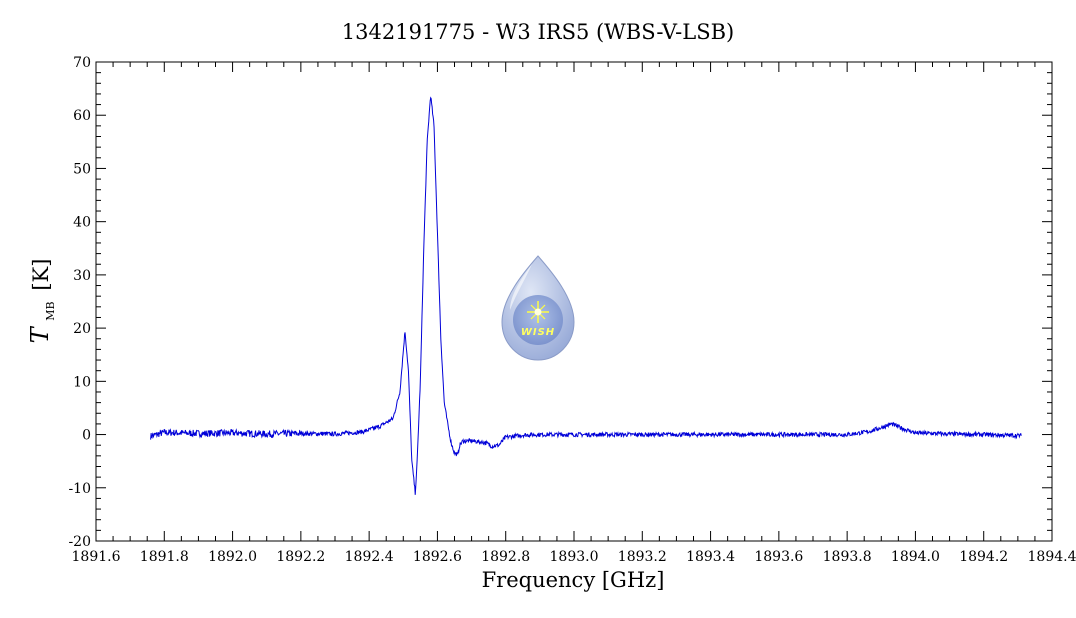  I want to click on x-tick-label: 1891.8, so click(164, 557).